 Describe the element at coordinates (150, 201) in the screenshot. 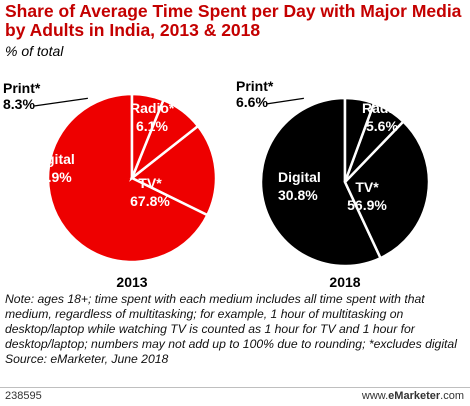

I see `slice-value-tv: 67.8%` at that location.